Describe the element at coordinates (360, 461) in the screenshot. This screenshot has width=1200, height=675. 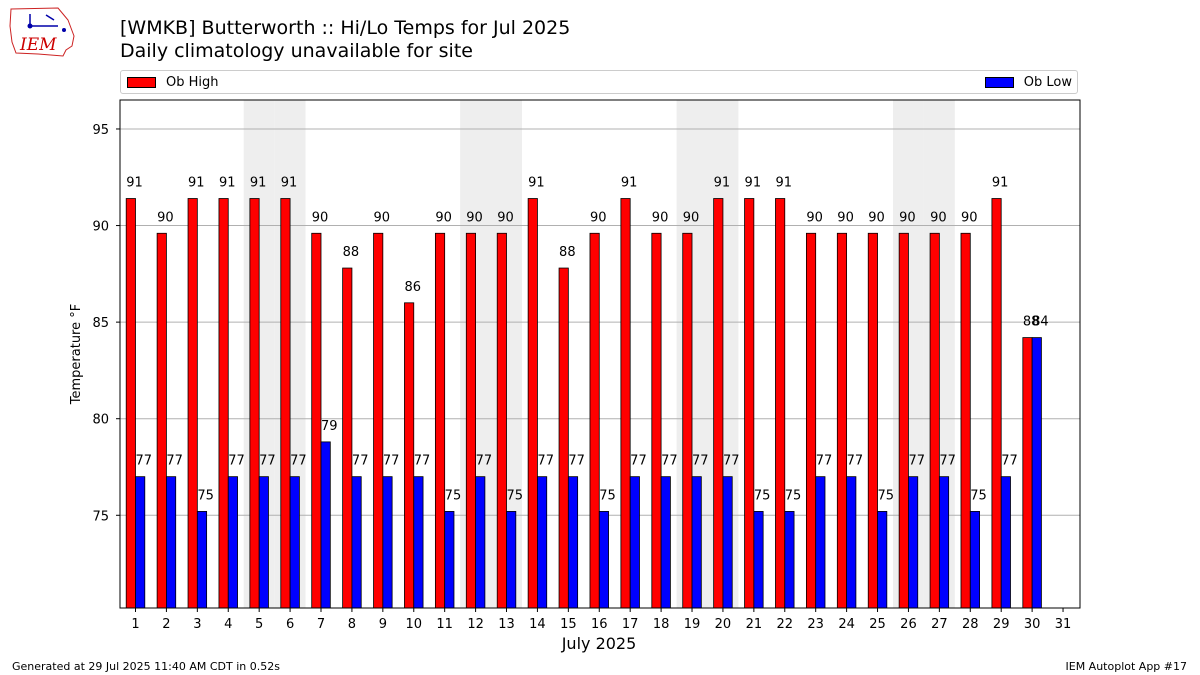
I see `data-label-low-day-8: 77` at that location.